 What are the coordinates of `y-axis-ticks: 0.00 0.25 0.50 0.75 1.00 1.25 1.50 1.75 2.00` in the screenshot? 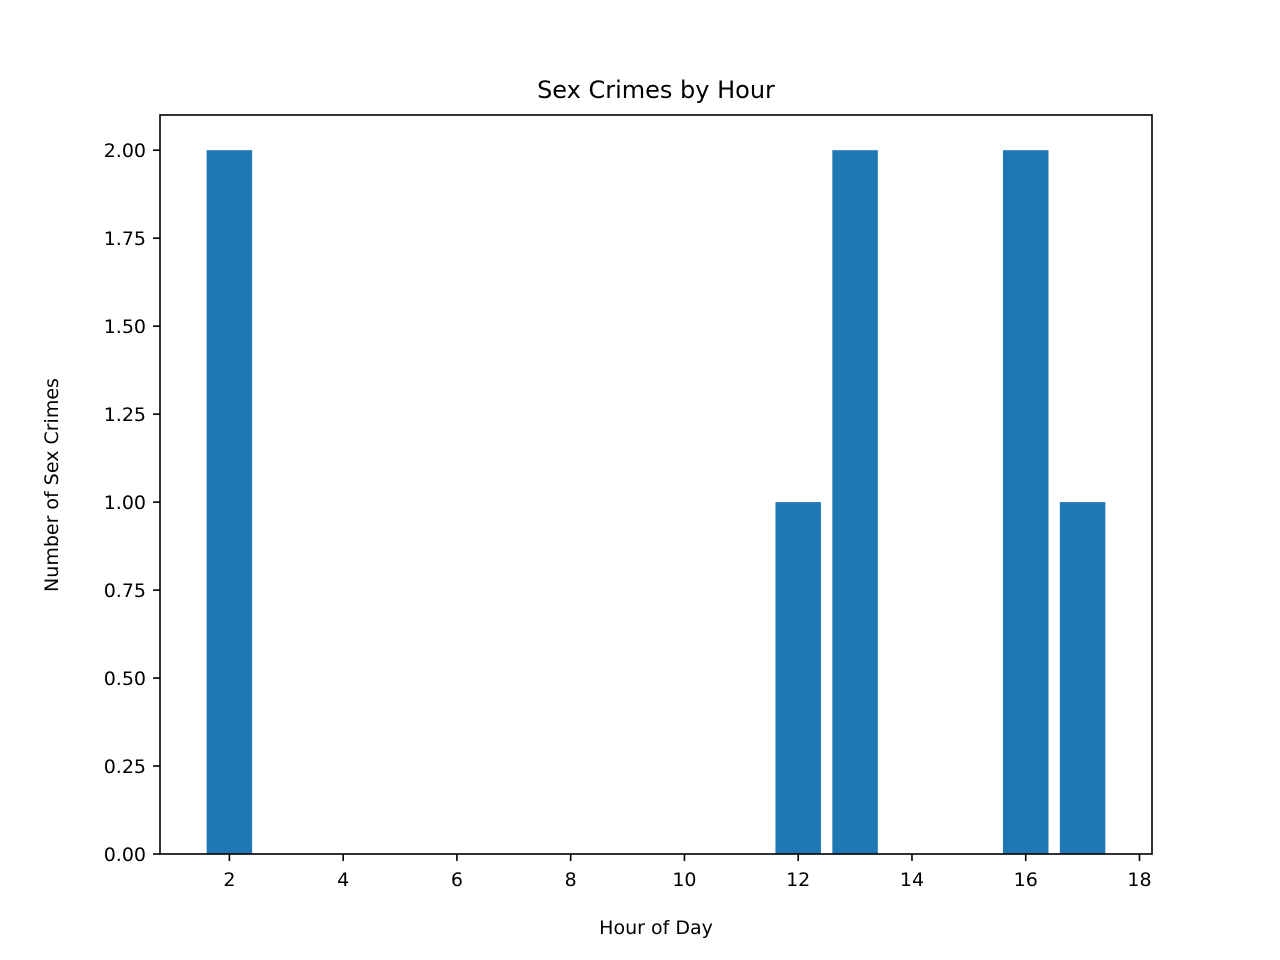 It's located at (132, 503).